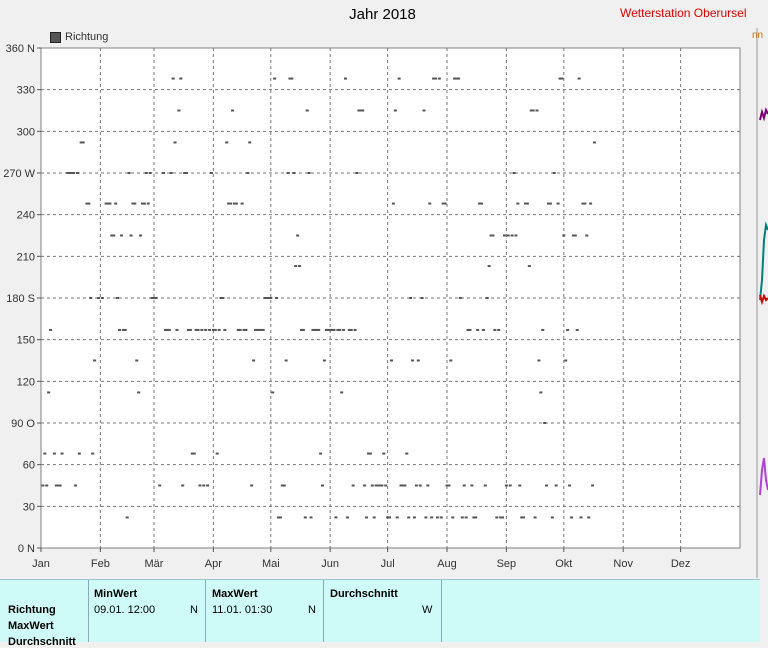 The height and width of the screenshot is (648, 768). What do you see at coordinates (26, 216) in the screenshot?
I see `y-tick-label: 240` at bounding box center [26, 216].